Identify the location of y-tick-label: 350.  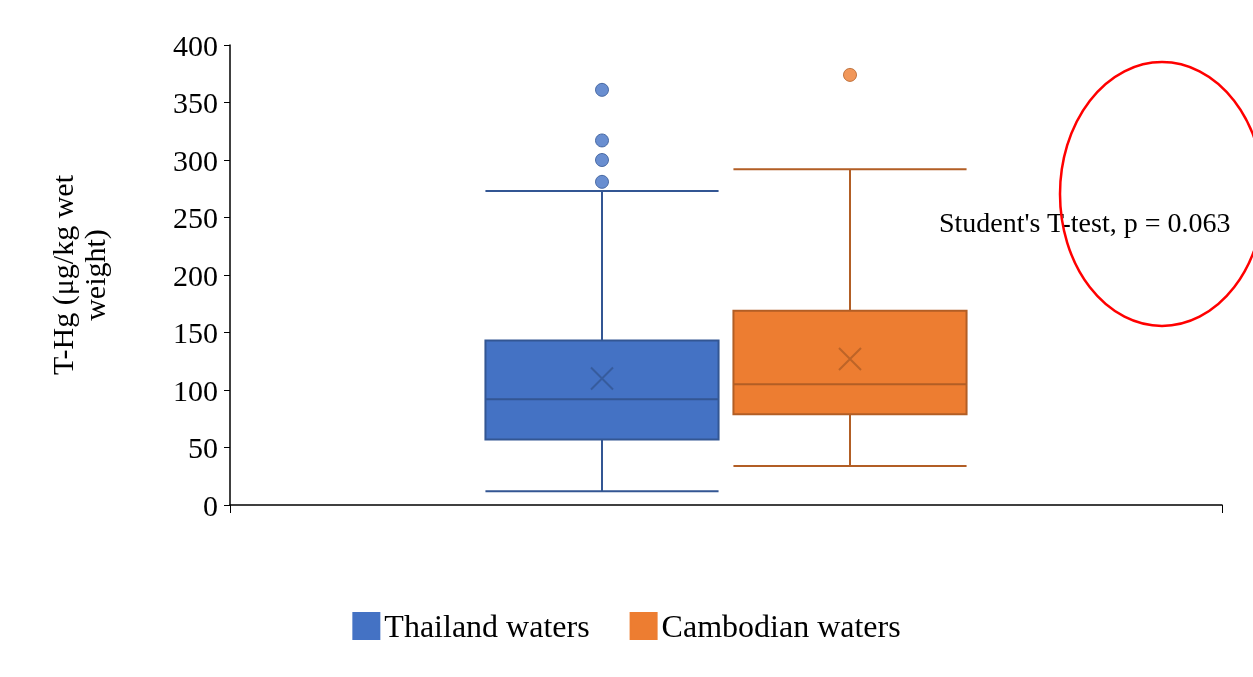
(195, 102).